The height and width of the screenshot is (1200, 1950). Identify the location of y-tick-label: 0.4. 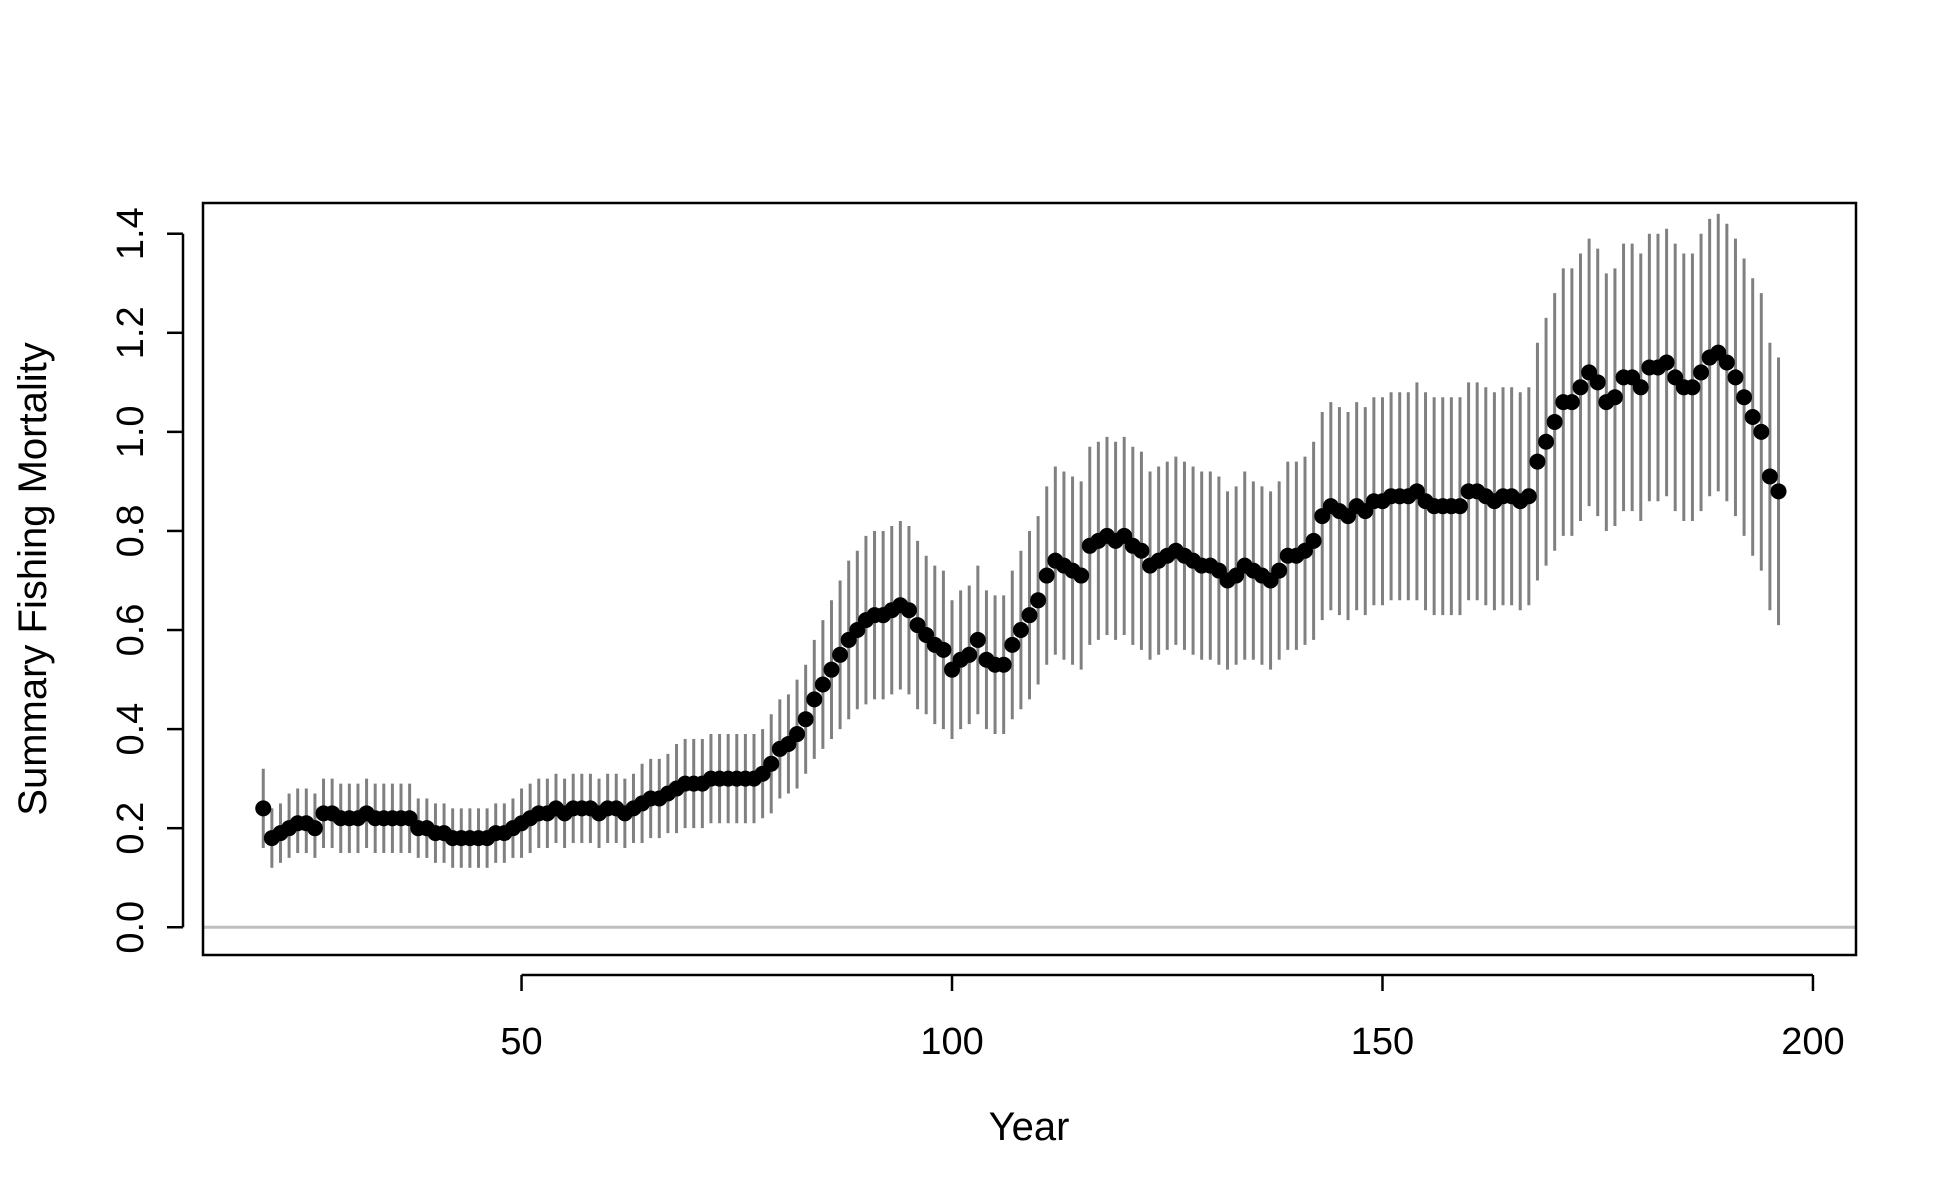
(131, 729).